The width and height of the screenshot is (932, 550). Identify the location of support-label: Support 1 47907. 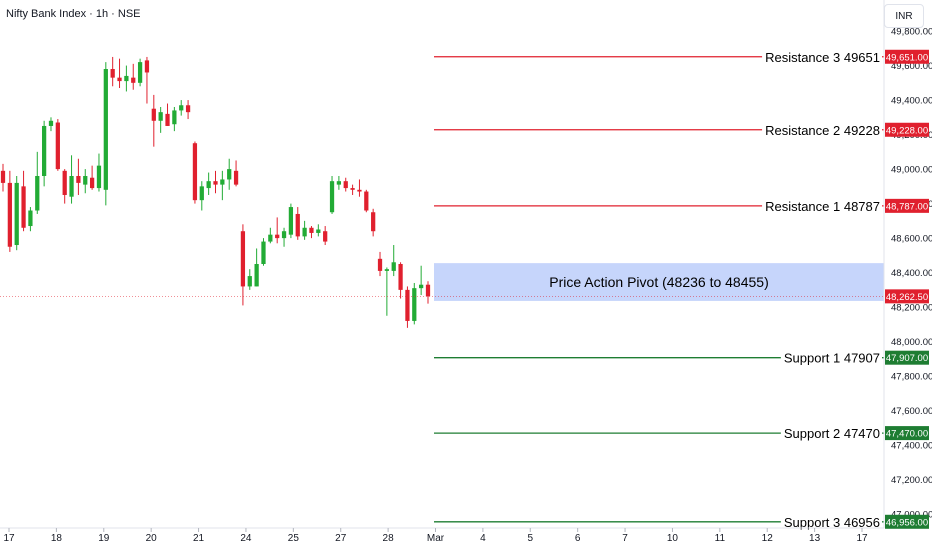
(832, 358).